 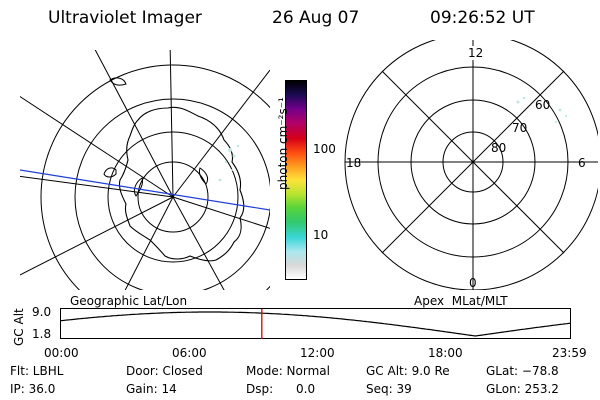 I want to click on mlt-label-18: 18, so click(x=354, y=163).